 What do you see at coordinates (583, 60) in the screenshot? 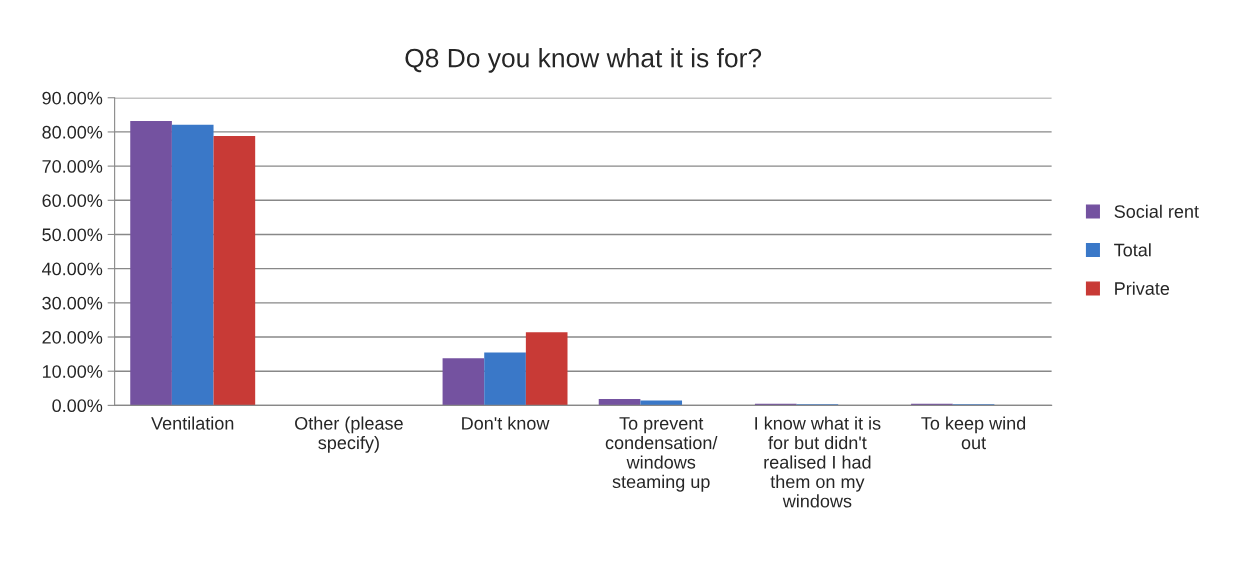
I see `chart-title: Q8 Do you know what it is for?` at bounding box center [583, 60].